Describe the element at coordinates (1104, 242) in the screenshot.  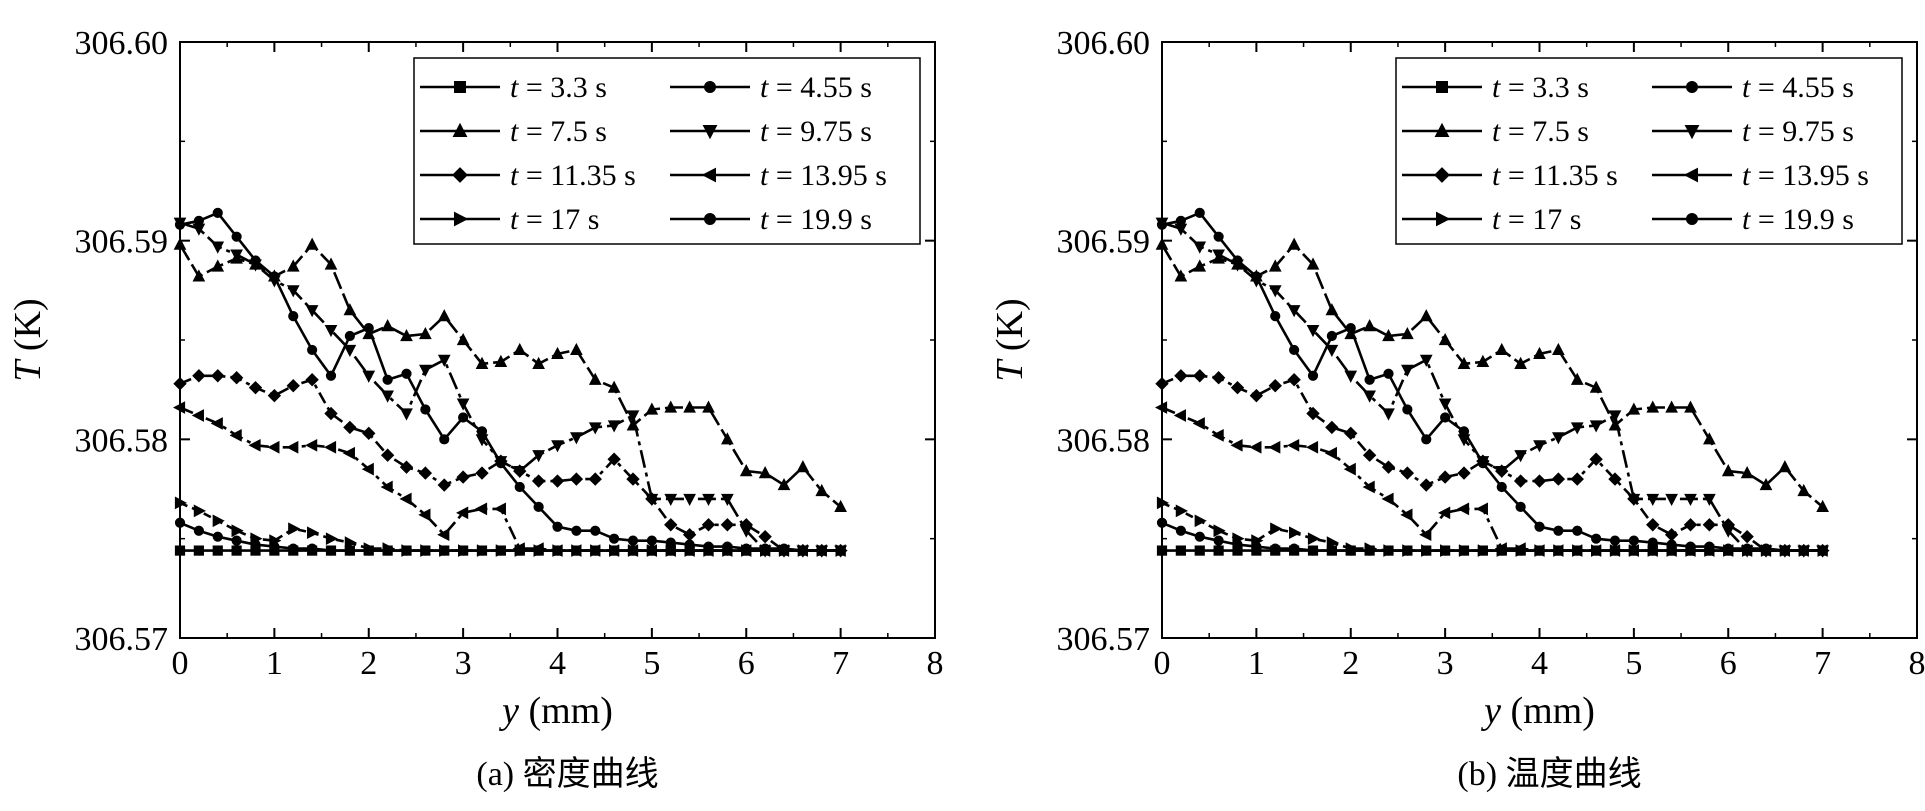
I see `y-tick-label: 306.59` at that location.